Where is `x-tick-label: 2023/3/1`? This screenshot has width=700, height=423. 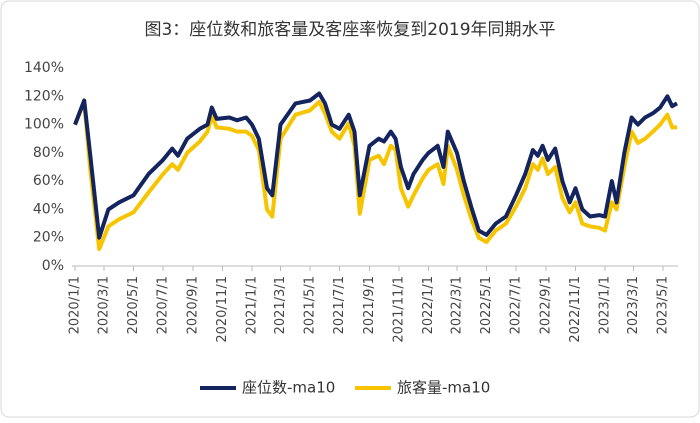
x-tick-label: 2023/3/1 is located at coordinates (633, 305).